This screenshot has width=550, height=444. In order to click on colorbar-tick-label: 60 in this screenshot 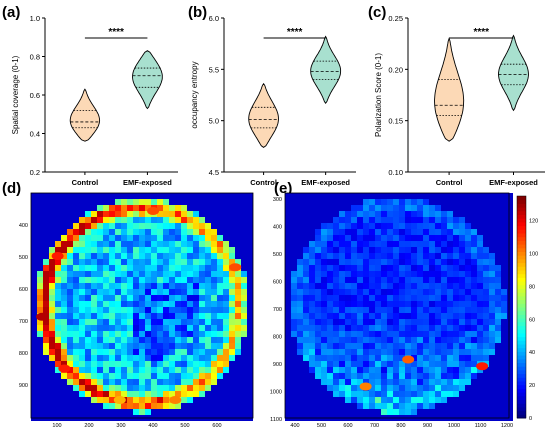, I will do `click(532, 320)`.